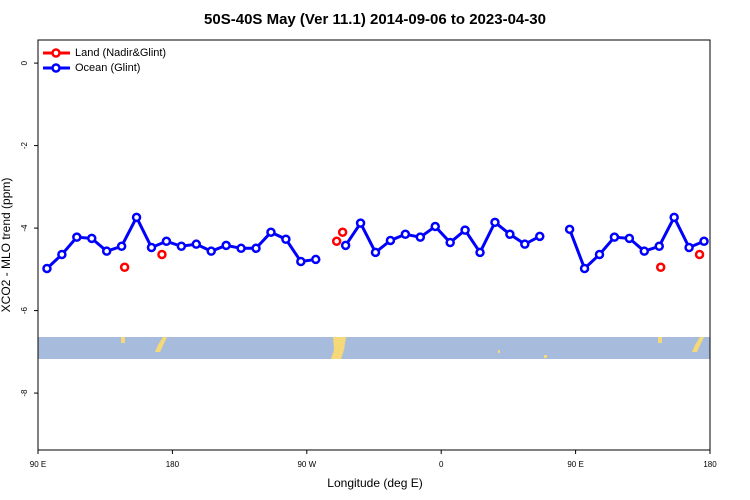 The image size is (750, 500). Describe the element at coordinates (6, 245) in the screenshot. I see `y-axis-label: XCO2 - MLO trend (ppm)` at that location.